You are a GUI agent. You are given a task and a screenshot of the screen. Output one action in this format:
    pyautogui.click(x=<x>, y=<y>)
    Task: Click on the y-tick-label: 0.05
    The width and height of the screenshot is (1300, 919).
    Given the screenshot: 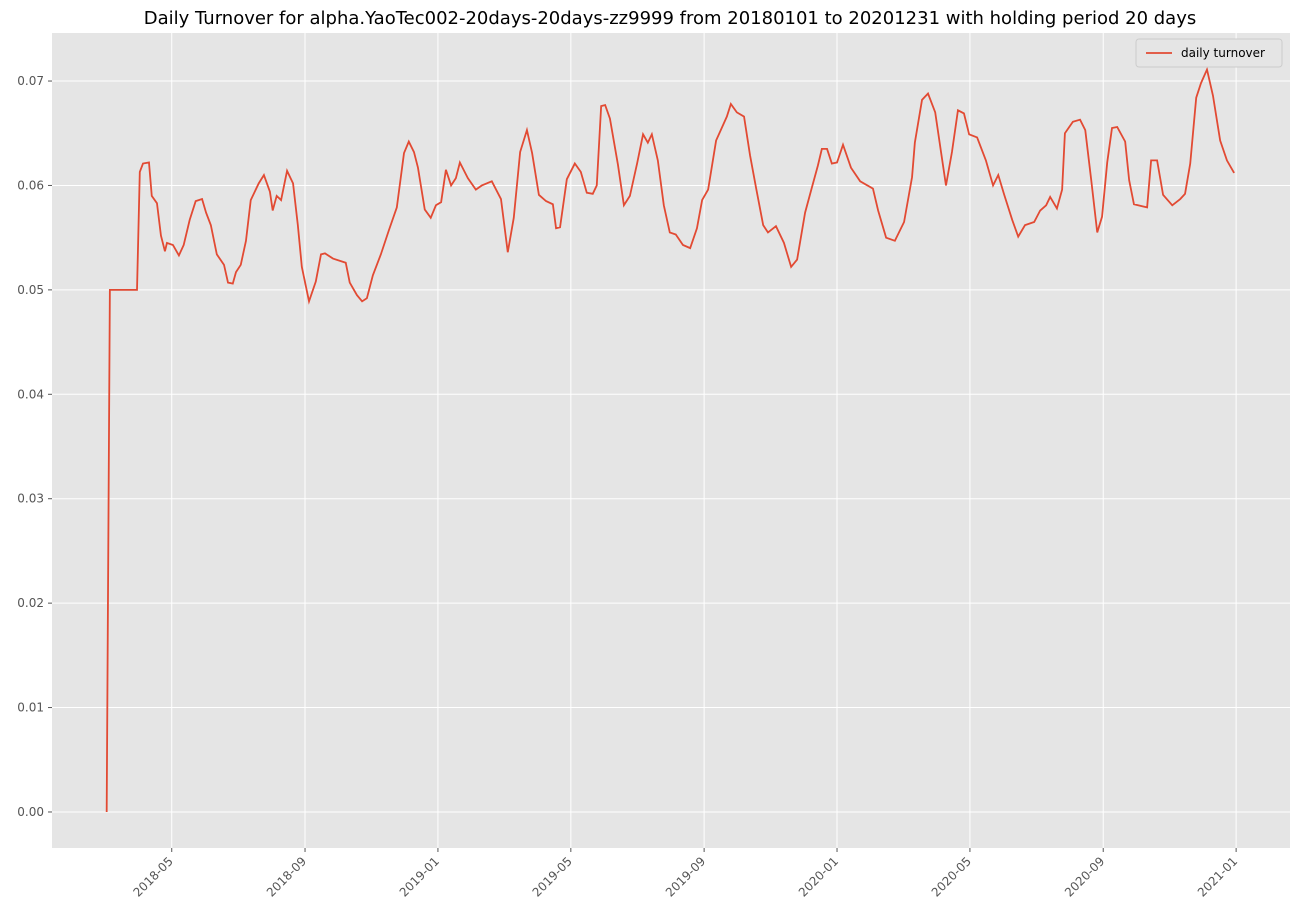 What is the action you would take?
    pyautogui.click(x=30, y=290)
    